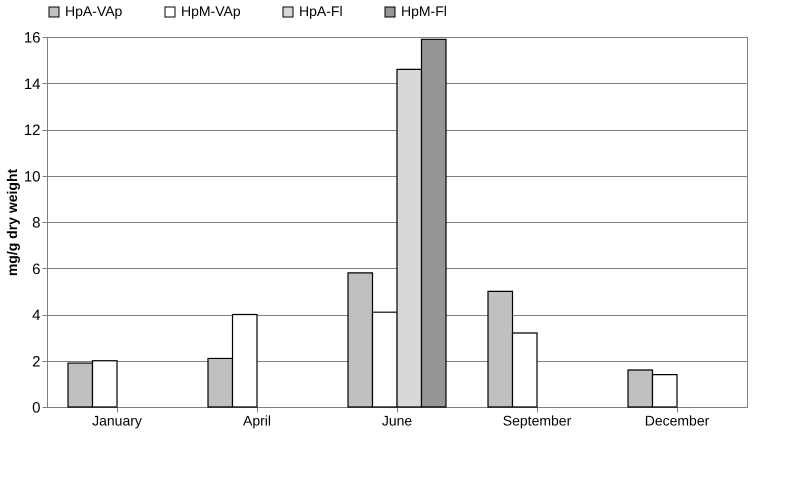  I want to click on y-tick-label: 10, so click(32, 177).